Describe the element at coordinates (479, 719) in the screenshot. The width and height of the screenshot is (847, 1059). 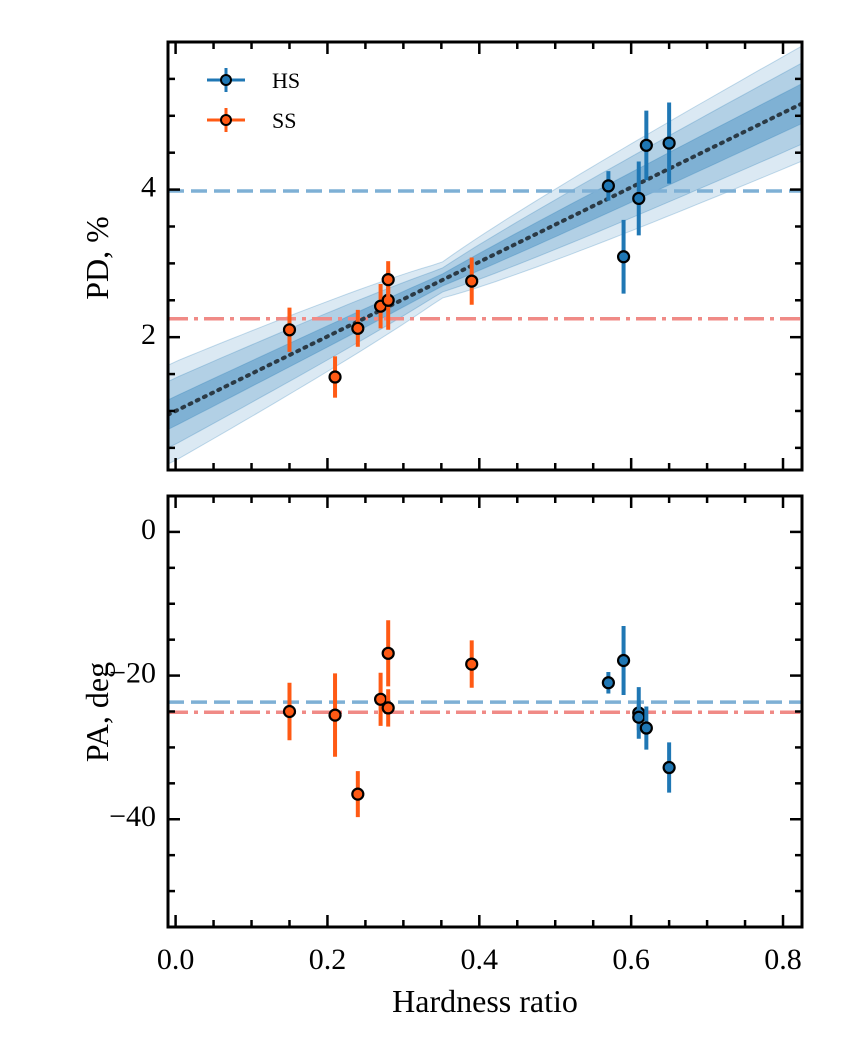
I see `pa-data-points` at that location.